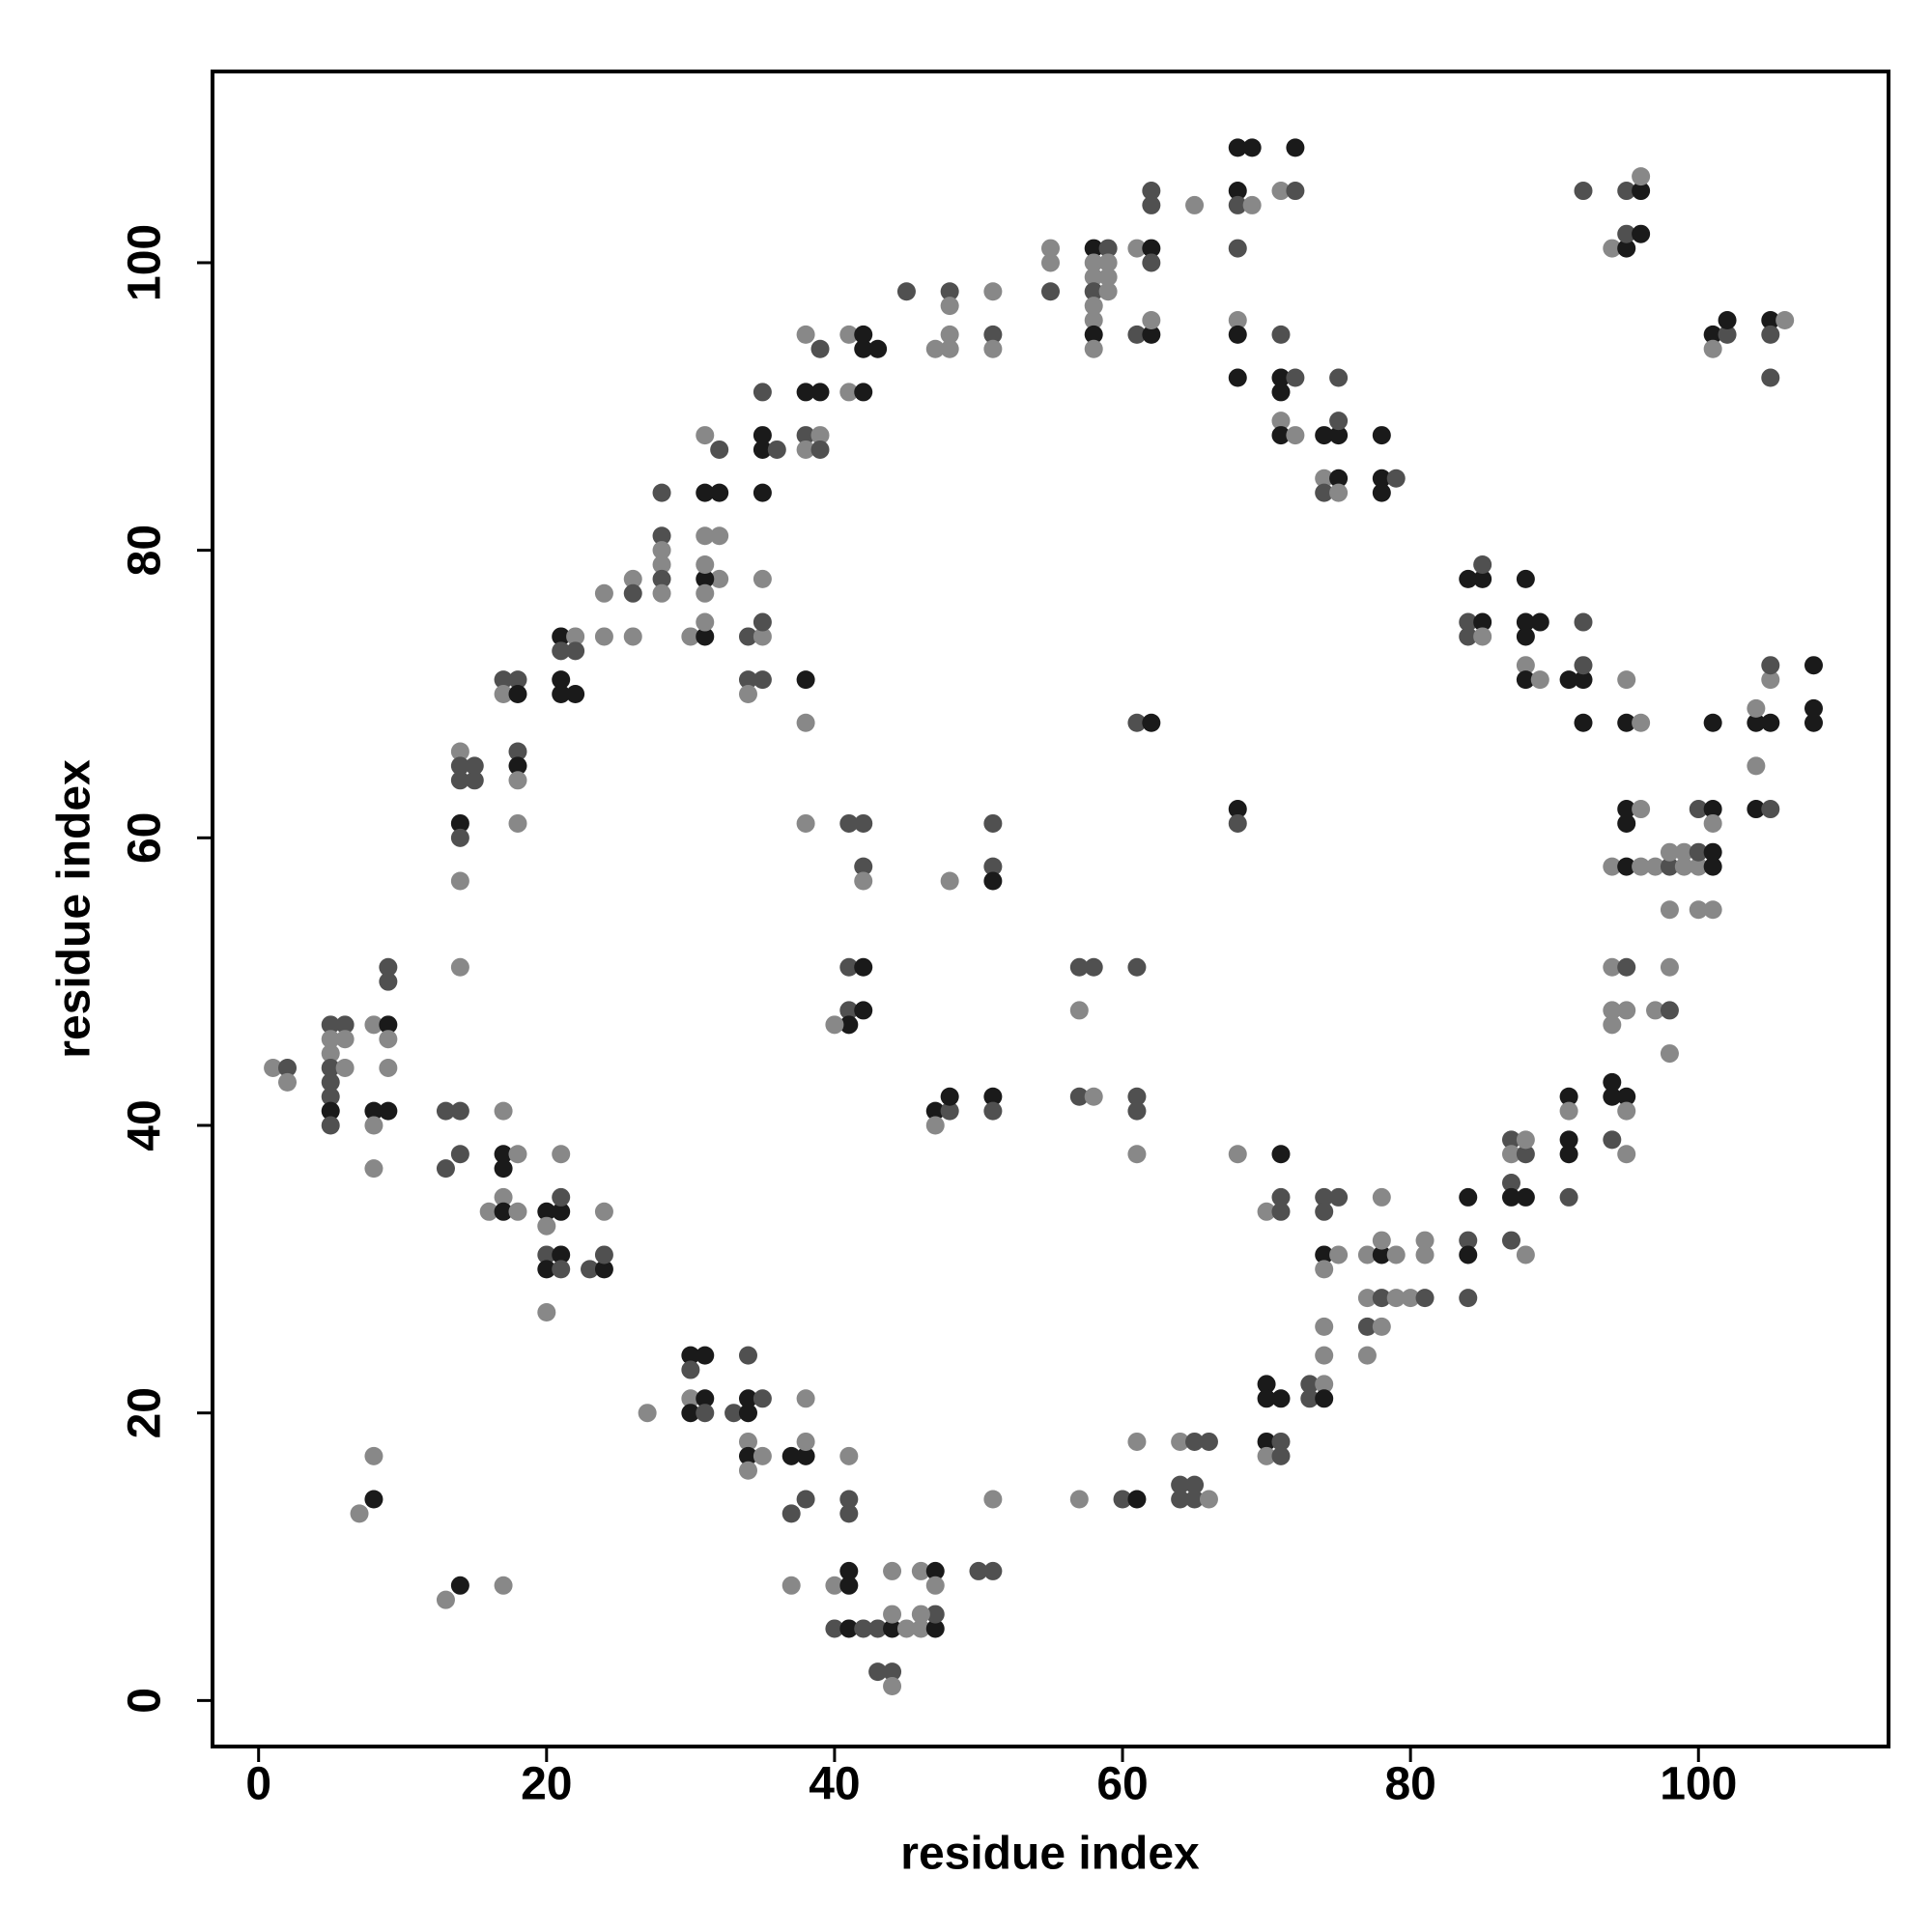 The image size is (1932, 1932). I want to click on y-tick-label: 60, so click(145, 838).